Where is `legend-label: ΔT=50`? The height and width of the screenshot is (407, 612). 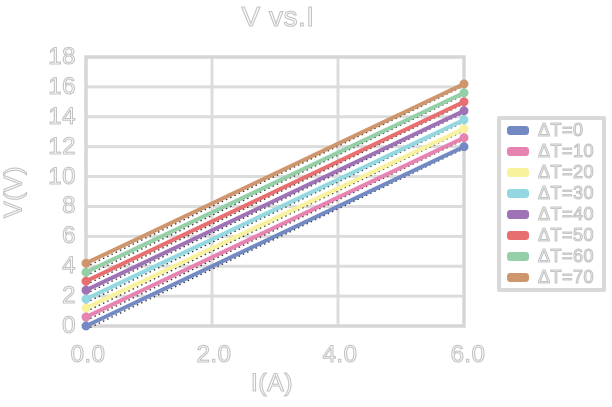 legend-label: ΔT=50 is located at coordinates (566, 234).